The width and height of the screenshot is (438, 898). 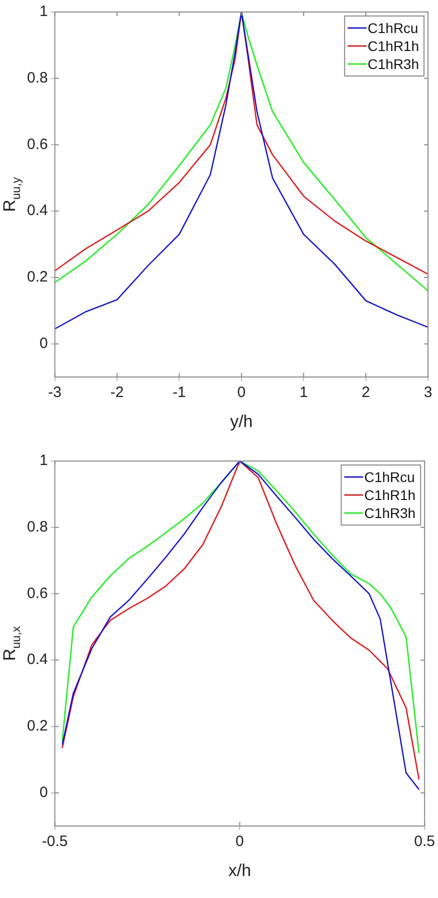 I want to click on x-tick-label: -2, so click(x=117, y=393).